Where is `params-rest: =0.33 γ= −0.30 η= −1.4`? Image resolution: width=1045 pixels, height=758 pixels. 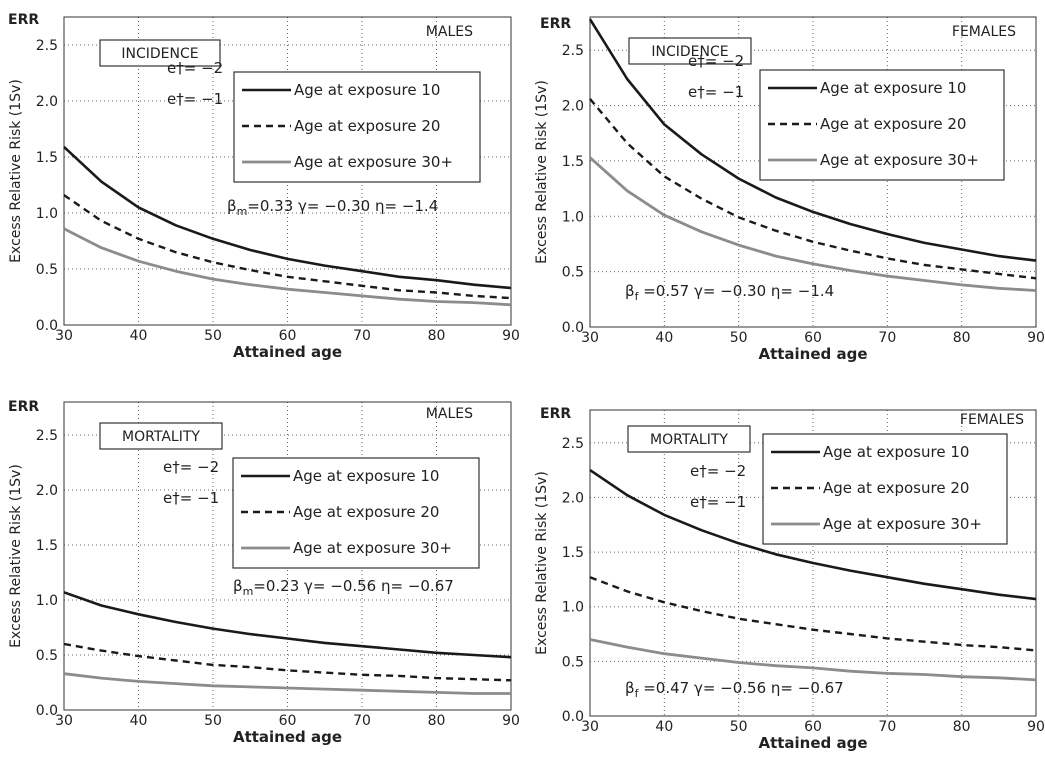
params-rest: =0.33 γ= −0.30 η= −1.4 is located at coordinates (342, 206).